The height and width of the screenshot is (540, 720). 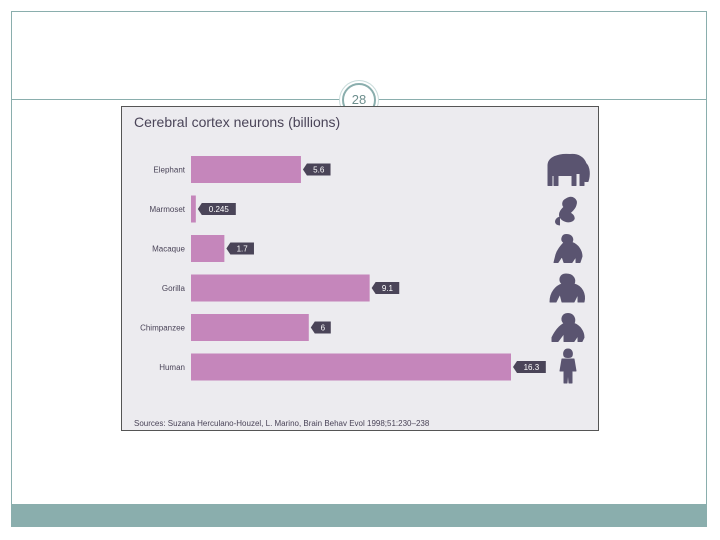 I want to click on value-label: 1.7, so click(x=243, y=249).